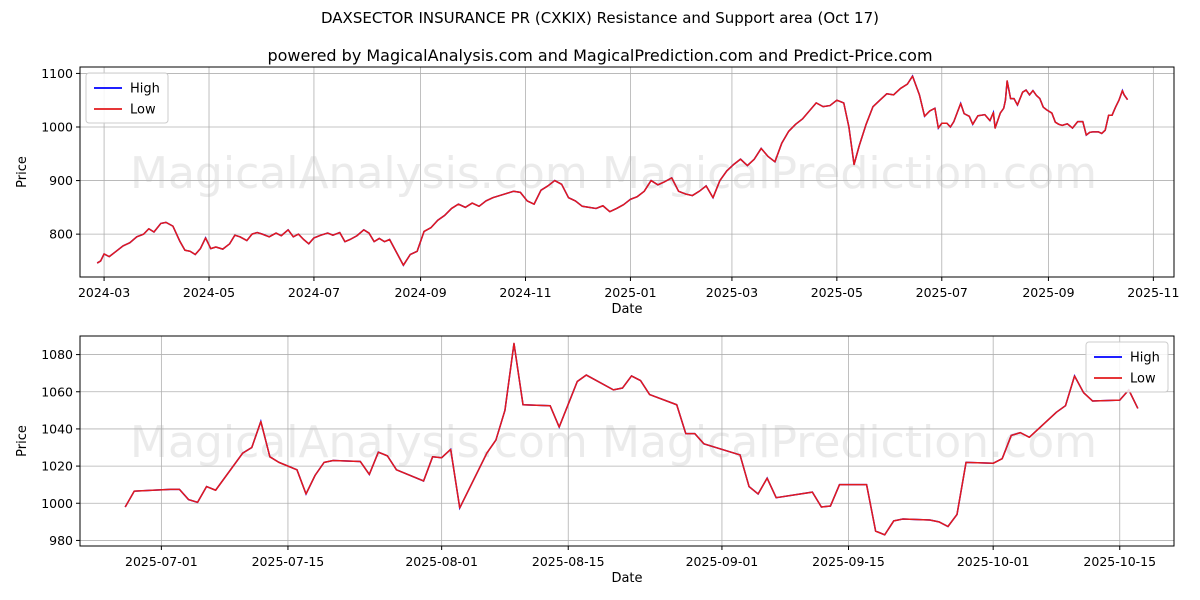  Describe the element at coordinates (942, 292) in the screenshot. I see `x-tick-label: 2025-07` at that location.